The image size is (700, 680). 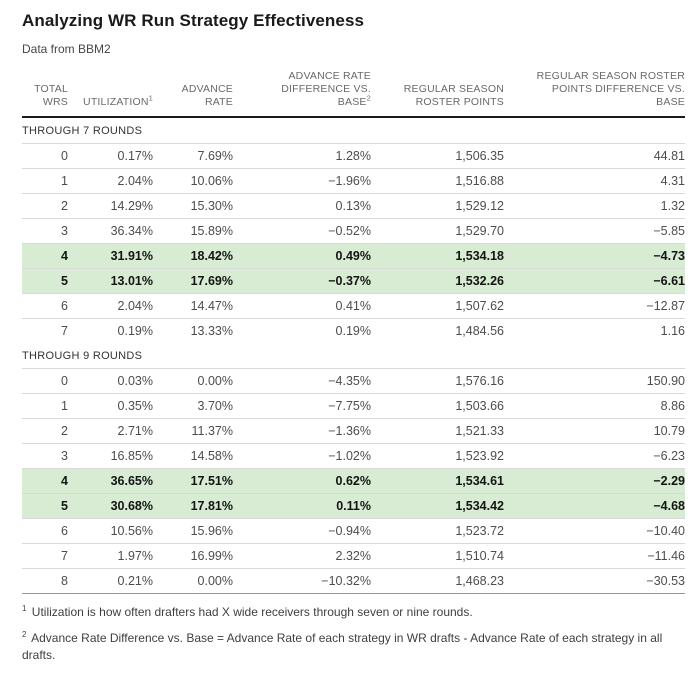 What do you see at coordinates (211, 256) in the screenshot?
I see `cell-advance-rate: 18.42%` at bounding box center [211, 256].